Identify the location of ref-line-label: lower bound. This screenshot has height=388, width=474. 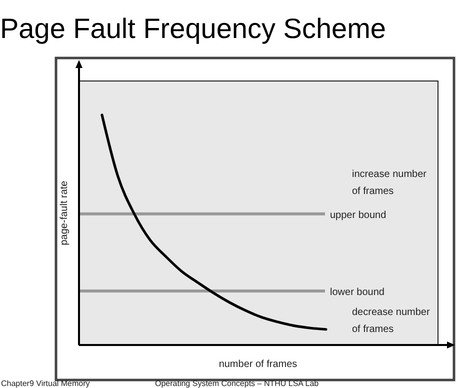
(357, 292).